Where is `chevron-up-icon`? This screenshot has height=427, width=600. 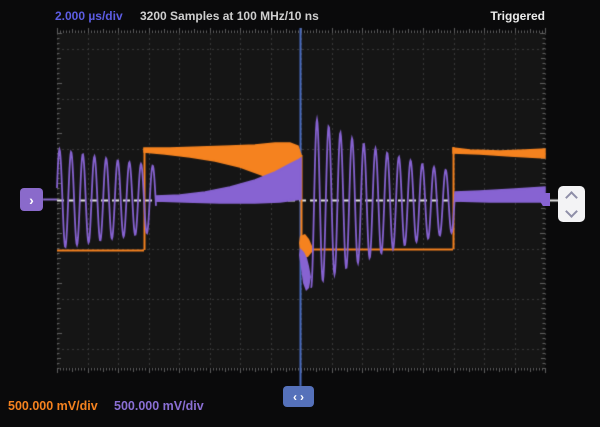 chevron-up-icon is located at coordinates (571, 197).